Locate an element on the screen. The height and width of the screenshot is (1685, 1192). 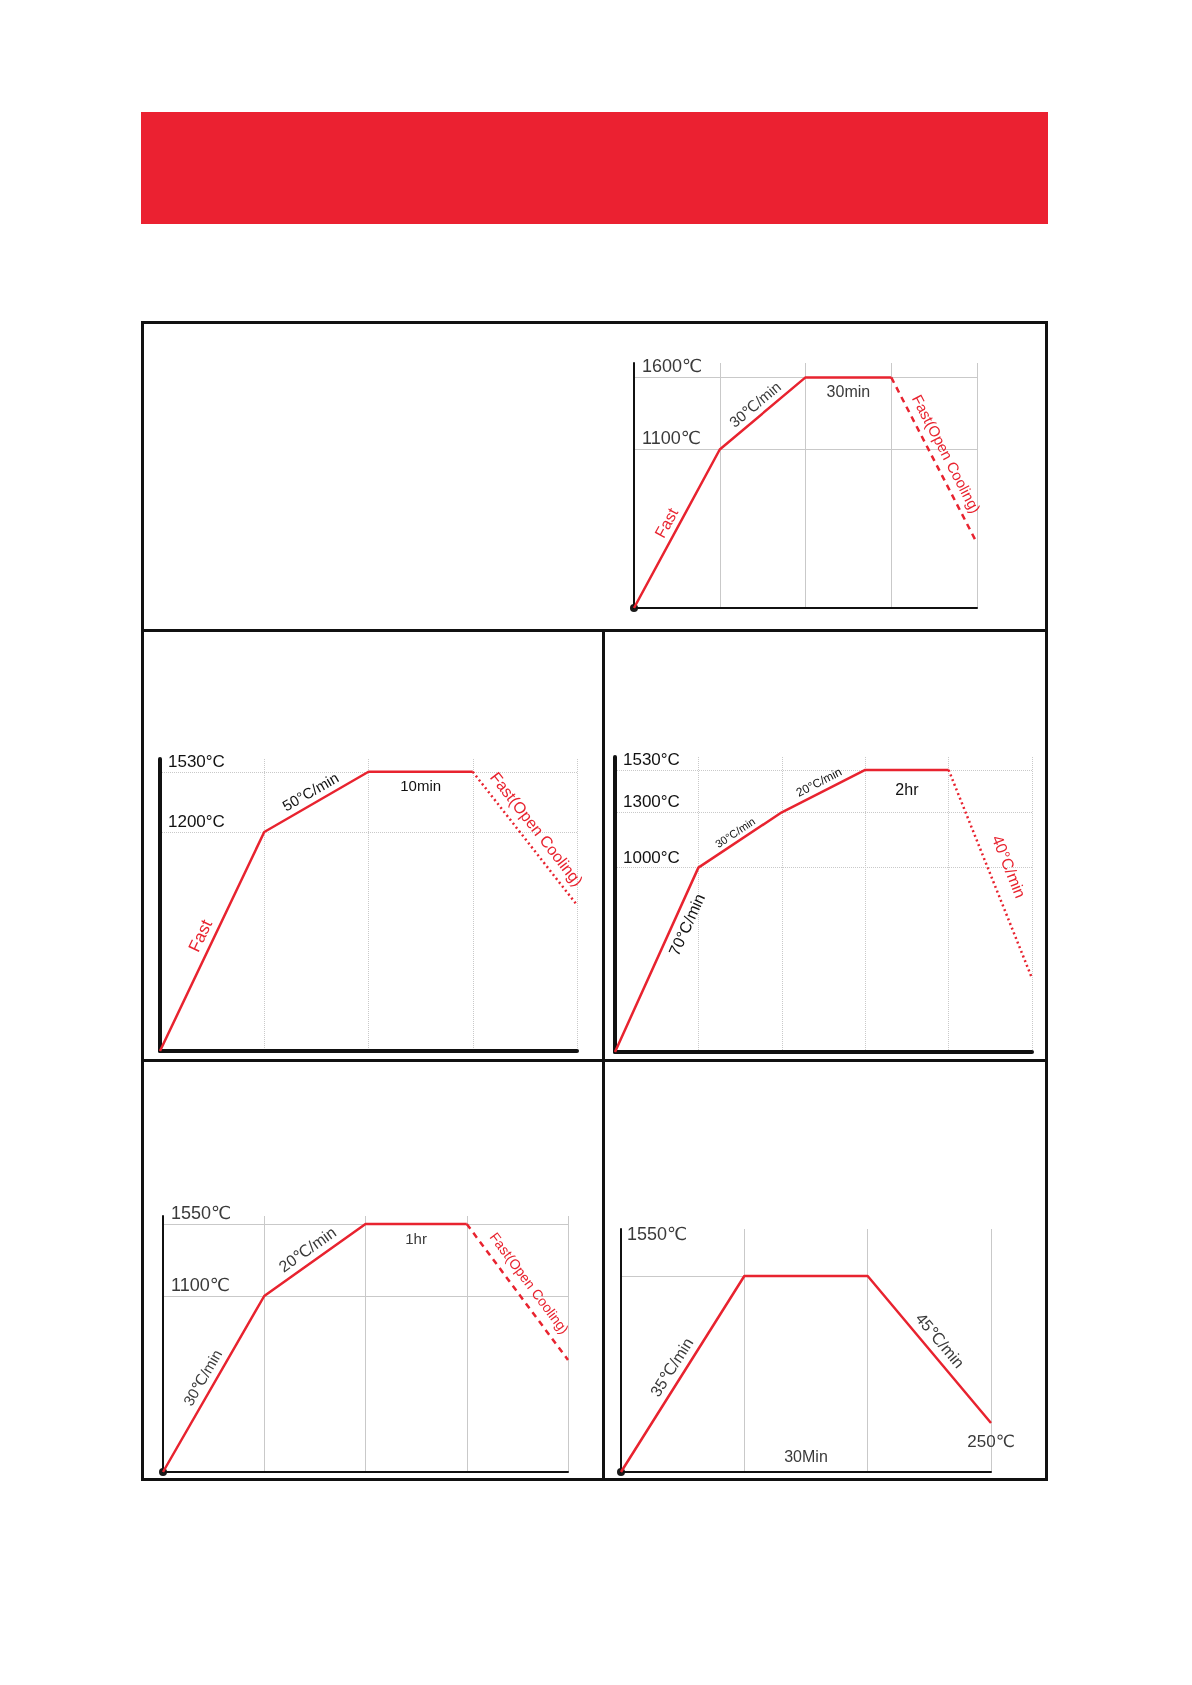
y-tick-label: 1600℃ is located at coordinates (672, 366).